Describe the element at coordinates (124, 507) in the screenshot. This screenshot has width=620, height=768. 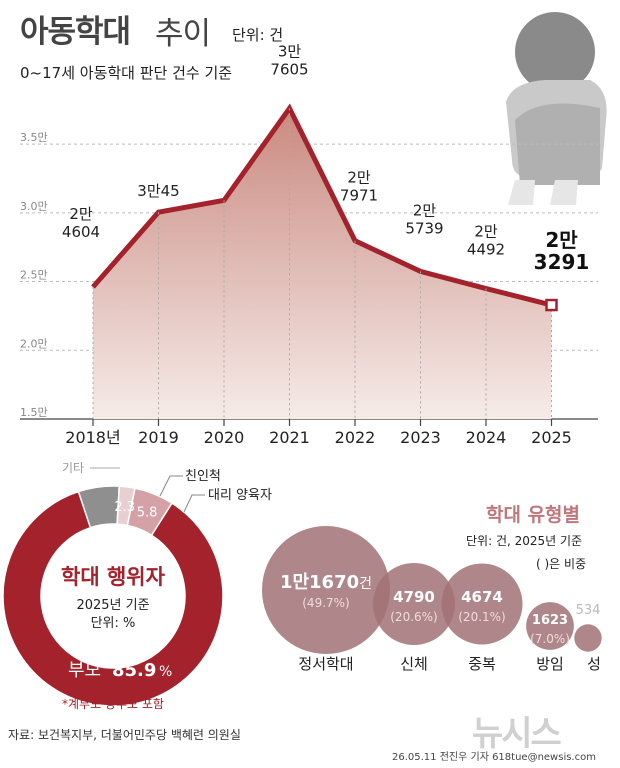
I see `slice-value-label: 2.3` at that location.